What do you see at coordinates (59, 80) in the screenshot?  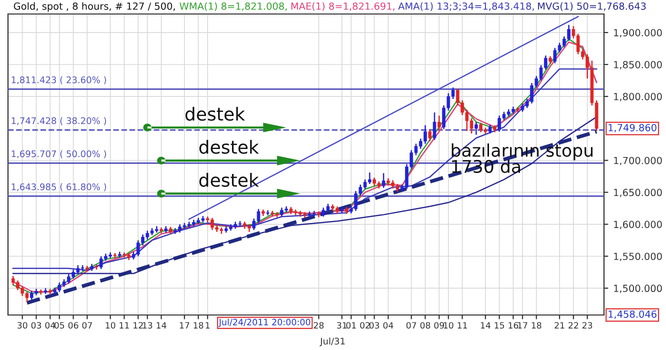 I see `ref-line-label: 1,811.423 ( 23.60% )` at bounding box center [59, 80].